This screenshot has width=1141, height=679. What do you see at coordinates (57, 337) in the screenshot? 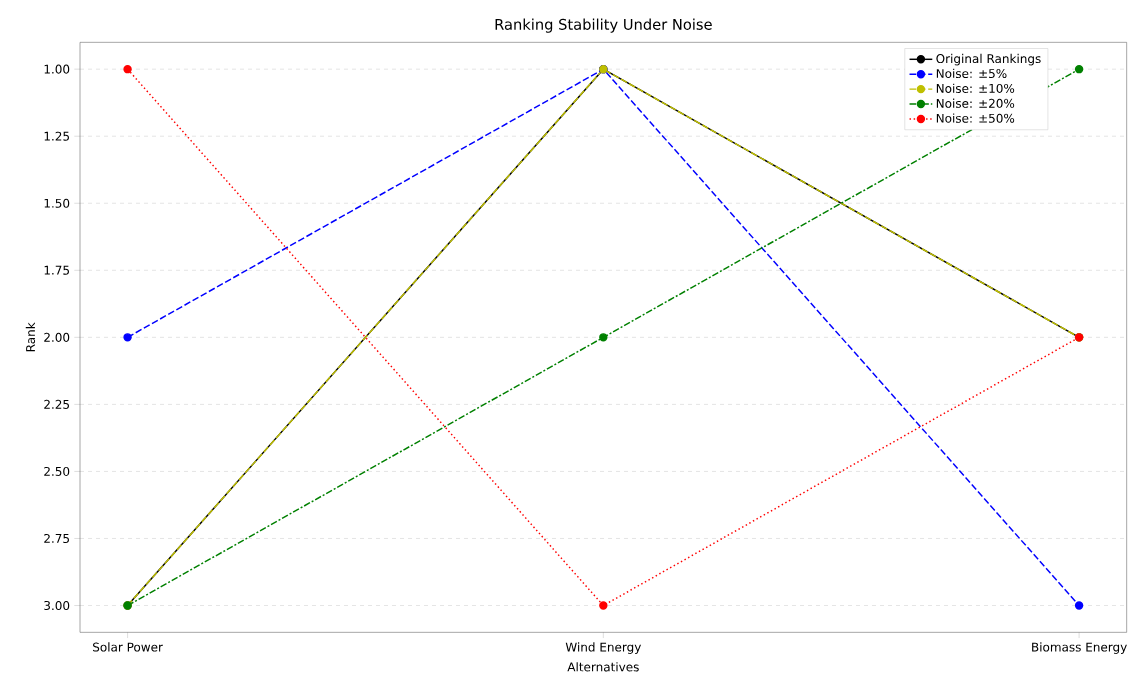
I see `y-tick-label: 2.00` at bounding box center [57, 337].